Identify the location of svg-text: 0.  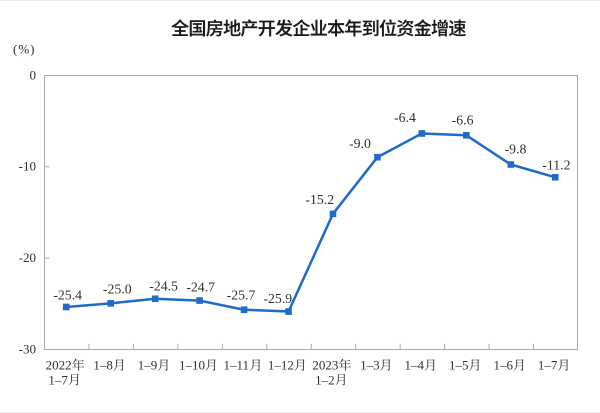
(33, 74).